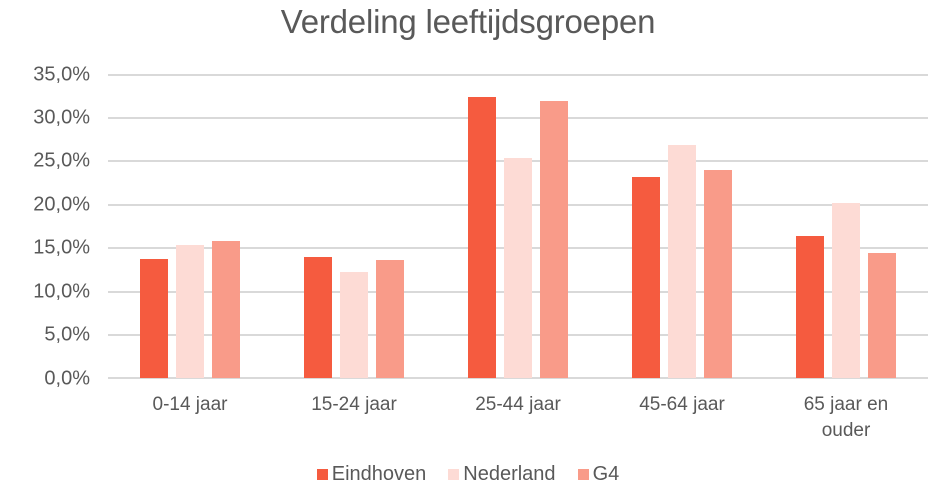 This screenshot has height=499, width=936. Describe the element at coordinates (509, 474) in the screenshot. I see `legend-label: Nederland` at that location.